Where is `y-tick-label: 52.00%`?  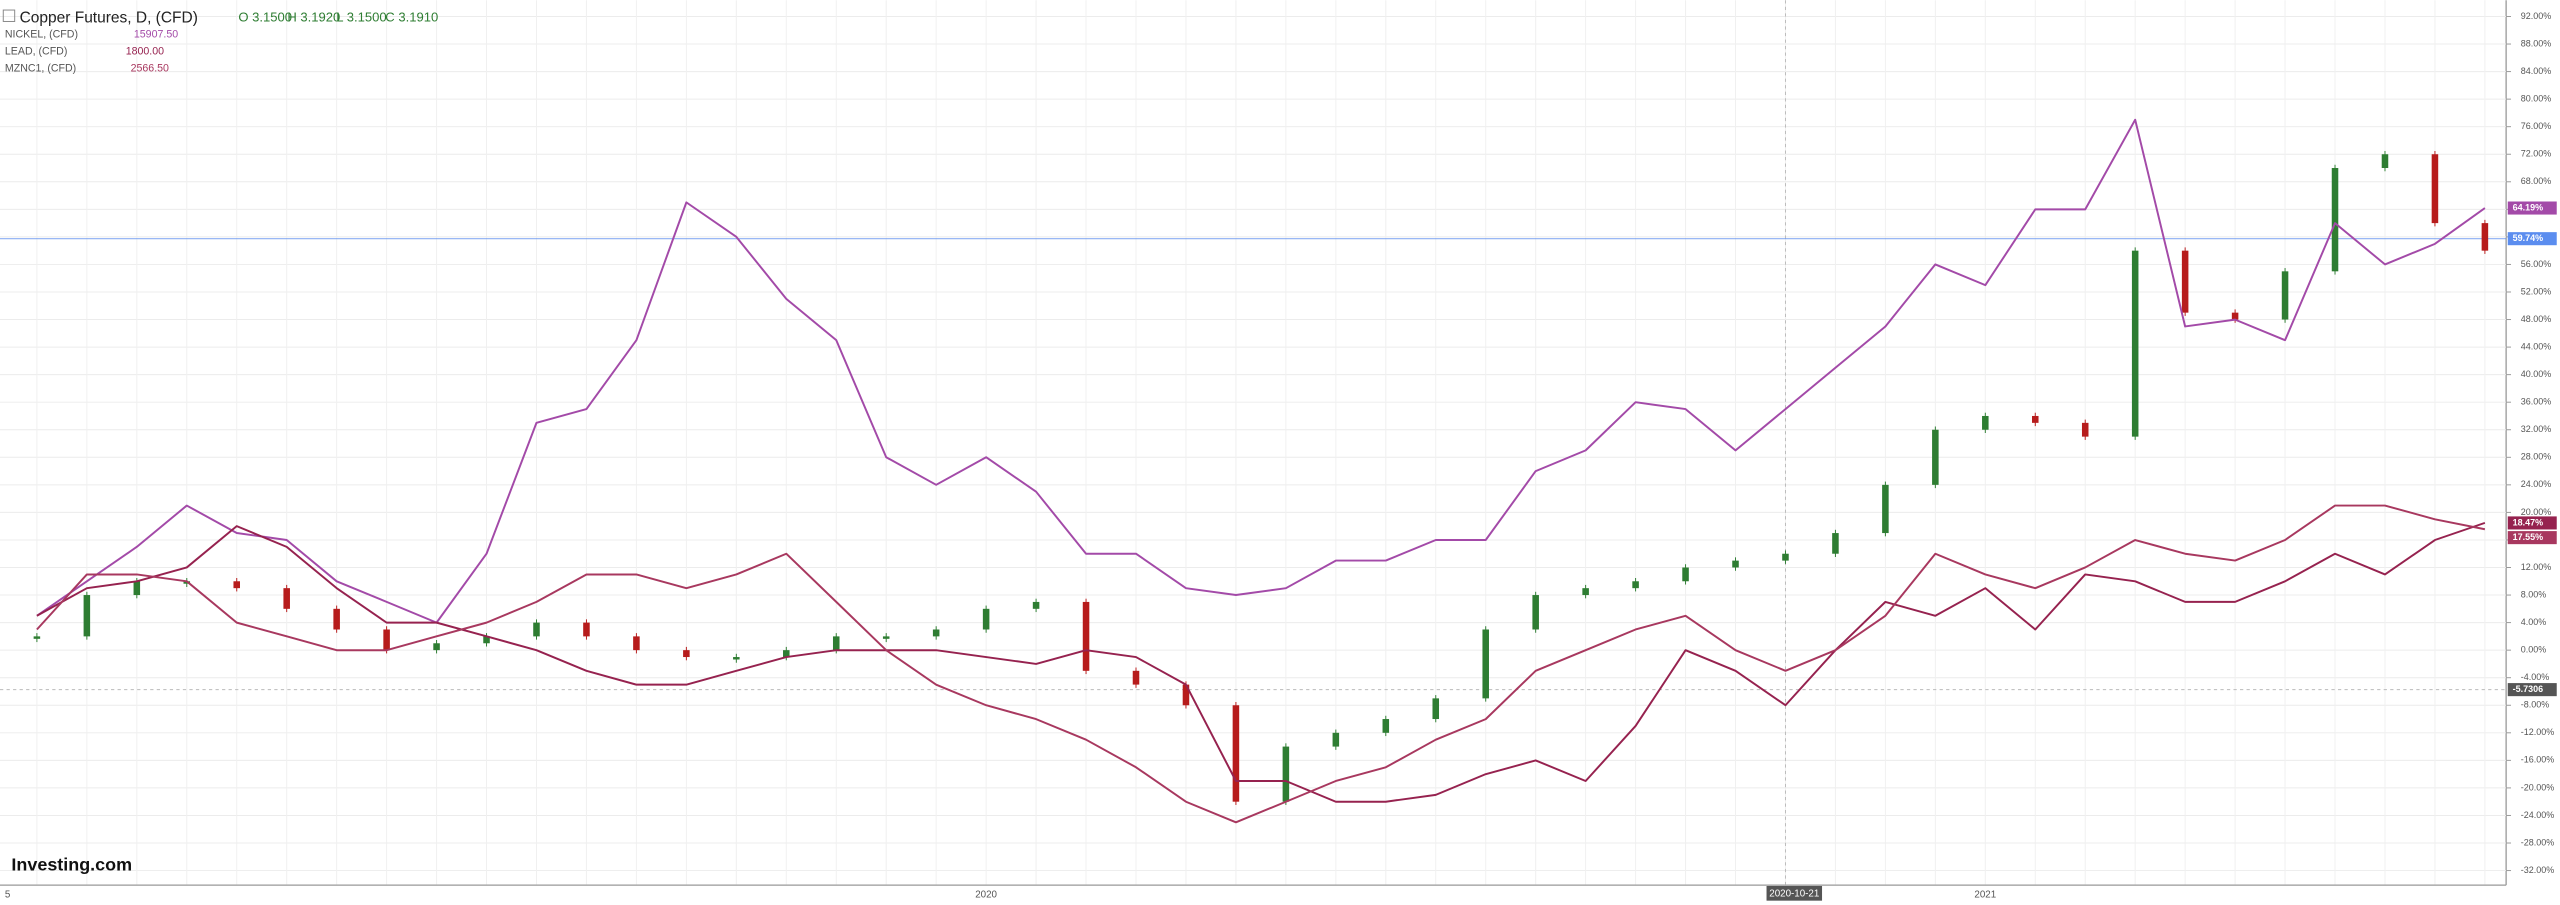
y-tick-label: 52.00% is located at coordinates (2536, 291).